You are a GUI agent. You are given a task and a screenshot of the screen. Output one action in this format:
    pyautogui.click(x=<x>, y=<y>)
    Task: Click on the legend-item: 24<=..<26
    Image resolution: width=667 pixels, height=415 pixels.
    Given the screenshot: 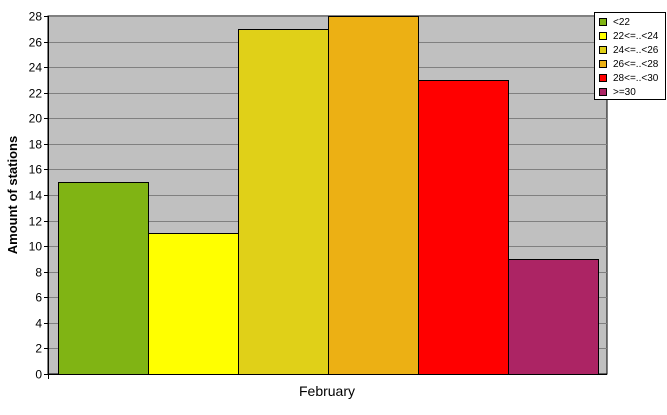 What is the action you would take?
    pyautogui.click(x=632, y=50)
    